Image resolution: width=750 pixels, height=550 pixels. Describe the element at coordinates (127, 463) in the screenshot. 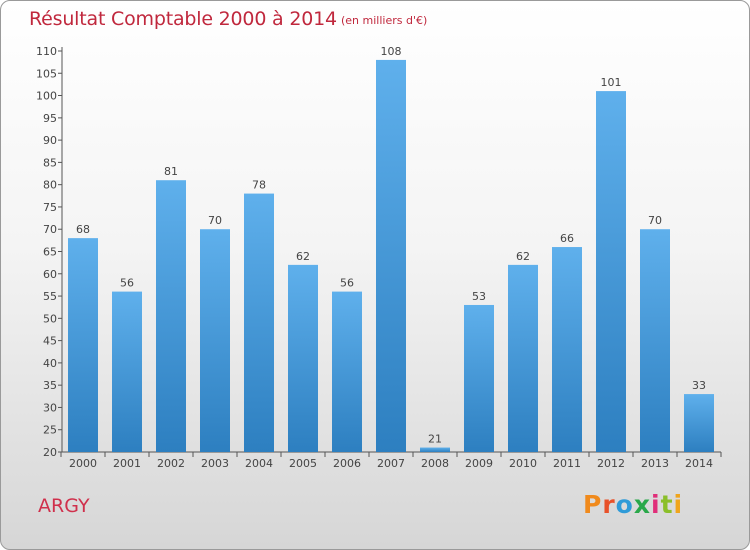

I see `x-tick-label: 2001` at that location.